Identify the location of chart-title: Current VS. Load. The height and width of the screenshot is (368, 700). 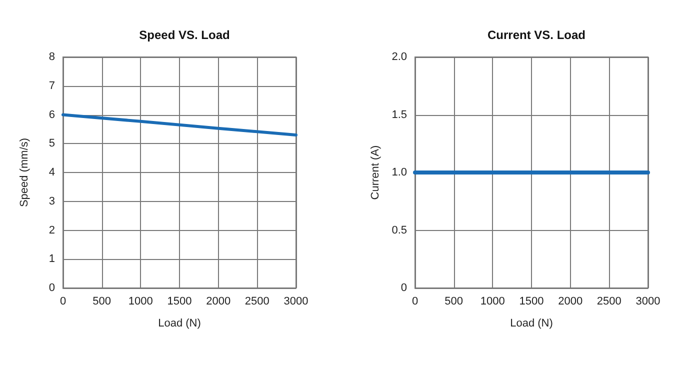
(536, 35).